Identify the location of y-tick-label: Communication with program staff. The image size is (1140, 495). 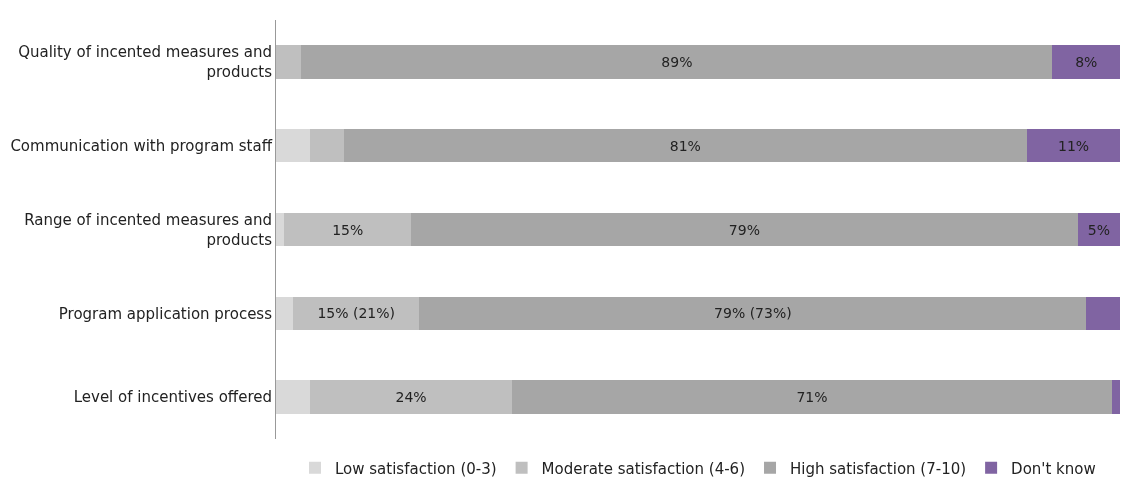
(141, 145).